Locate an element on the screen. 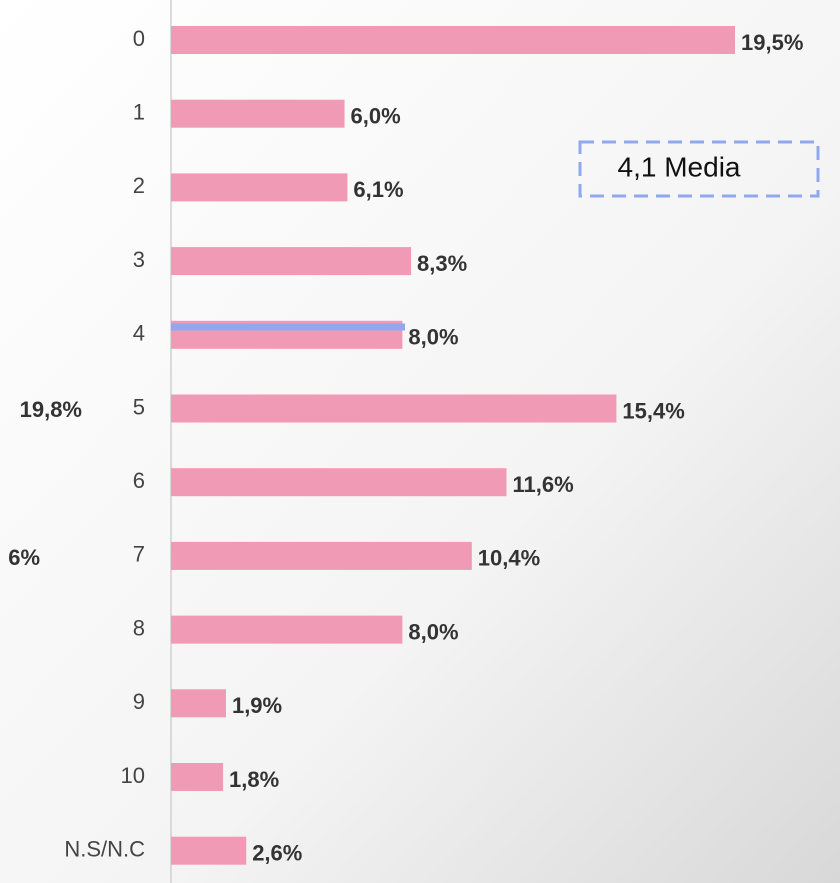 The image size is (840, 883). data-label: 6,0% is located at coordinates (376, 116).